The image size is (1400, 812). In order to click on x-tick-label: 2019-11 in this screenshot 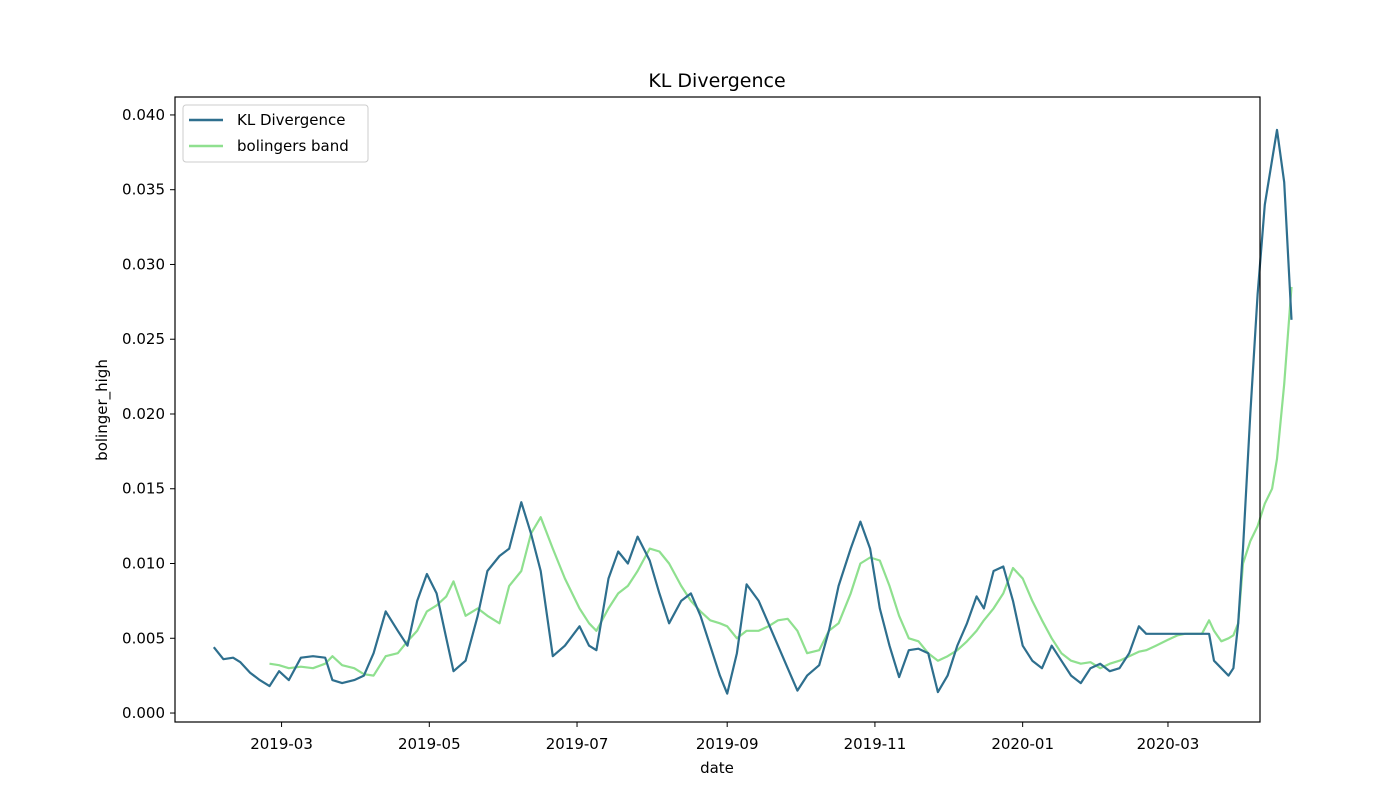, I will do `click(875, 744)`.